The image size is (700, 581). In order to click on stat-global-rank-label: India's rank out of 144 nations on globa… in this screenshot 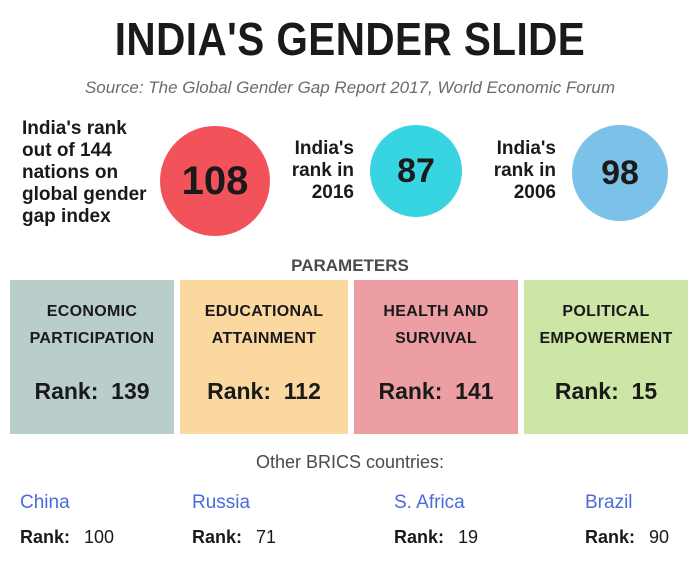, I will do `click(84, 172)`.